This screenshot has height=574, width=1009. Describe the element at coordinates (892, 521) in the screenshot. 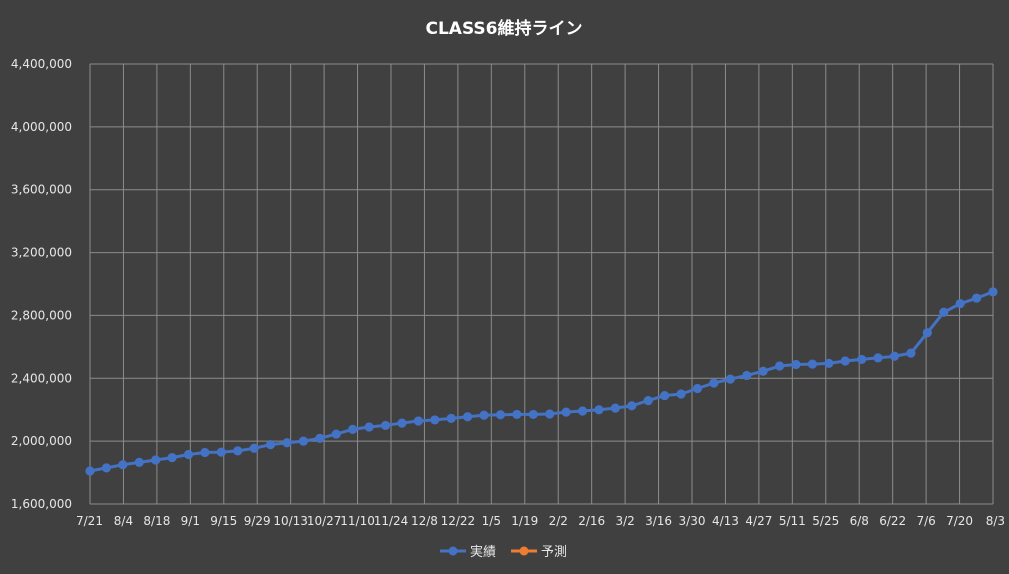

I see `x-tick-label: 6/22` at that location.